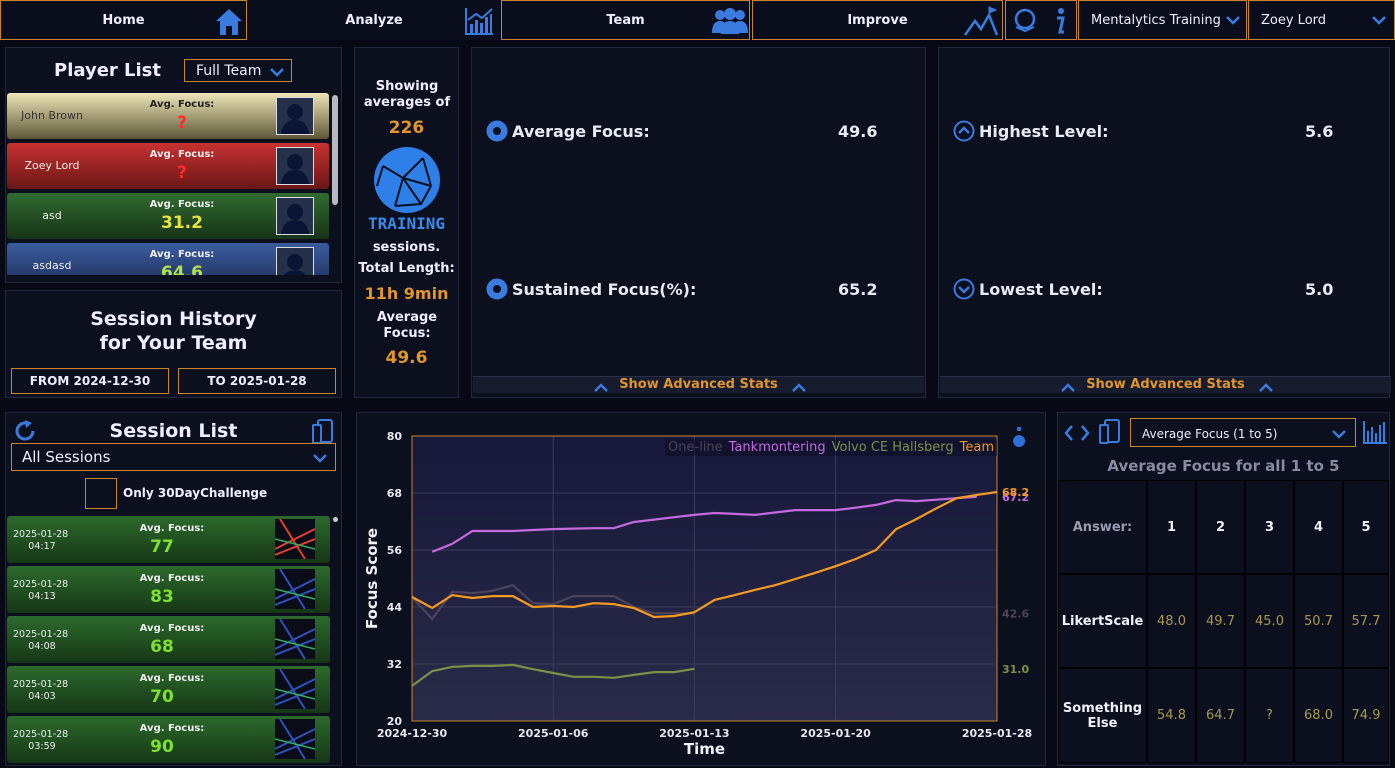 This screenshot has width=1395, height=768. I want to click on question-dropdown: Average Focus (1 to 5), so click(1243, 432).